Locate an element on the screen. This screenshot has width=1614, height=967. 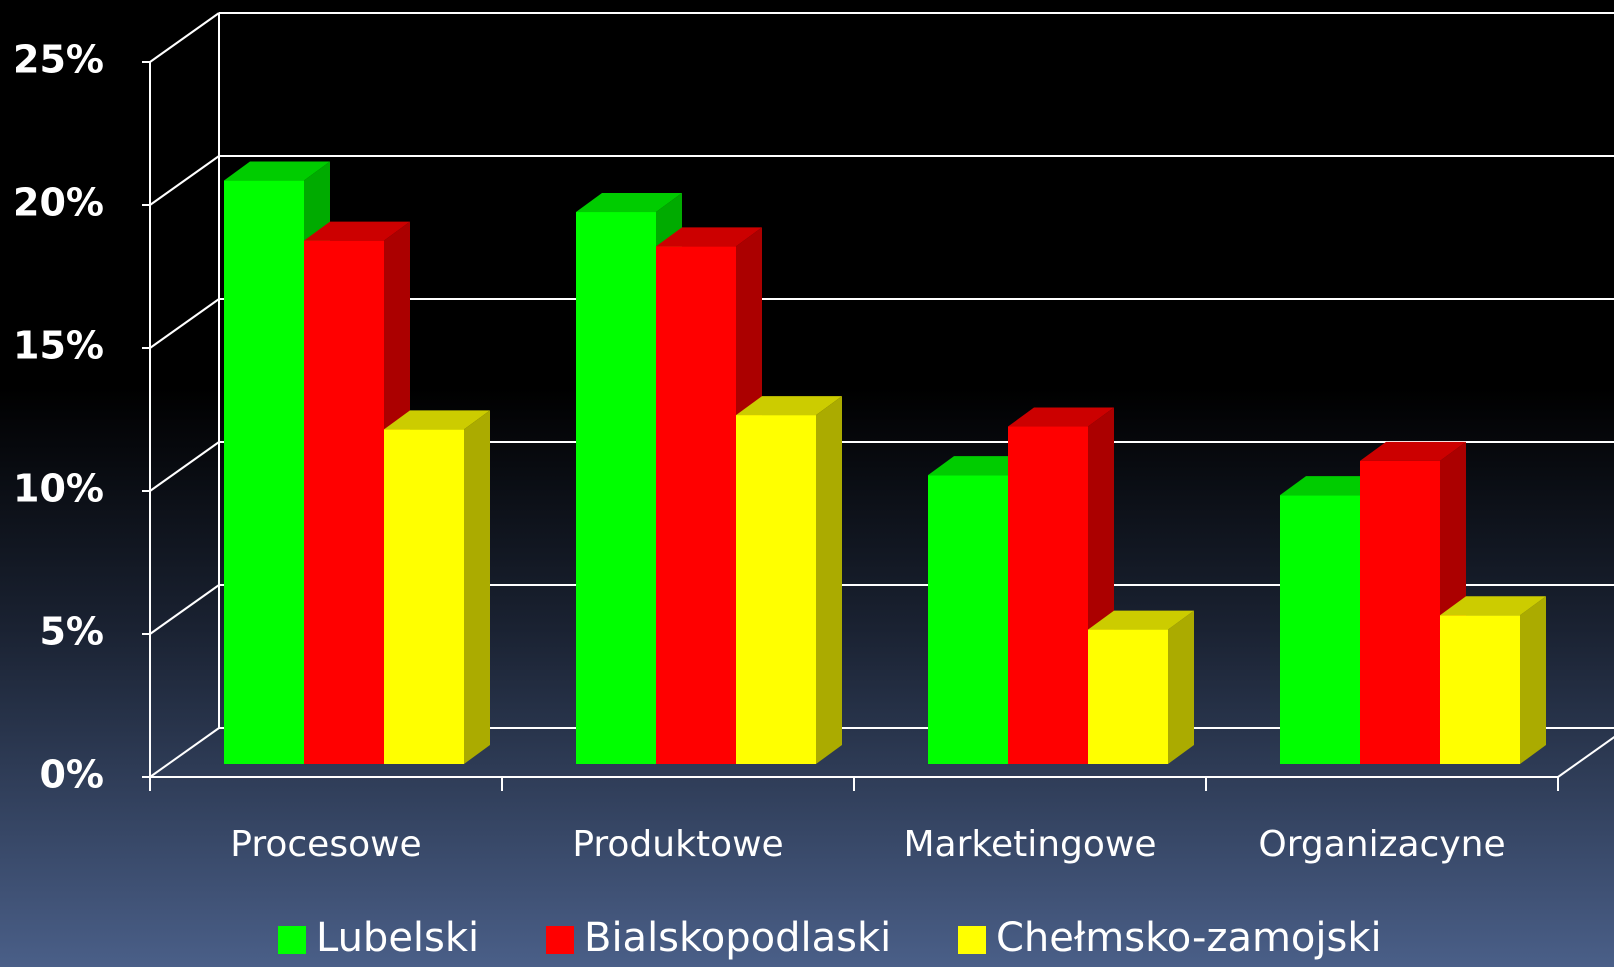
floor-edge is located at coordinates (1585, 757).